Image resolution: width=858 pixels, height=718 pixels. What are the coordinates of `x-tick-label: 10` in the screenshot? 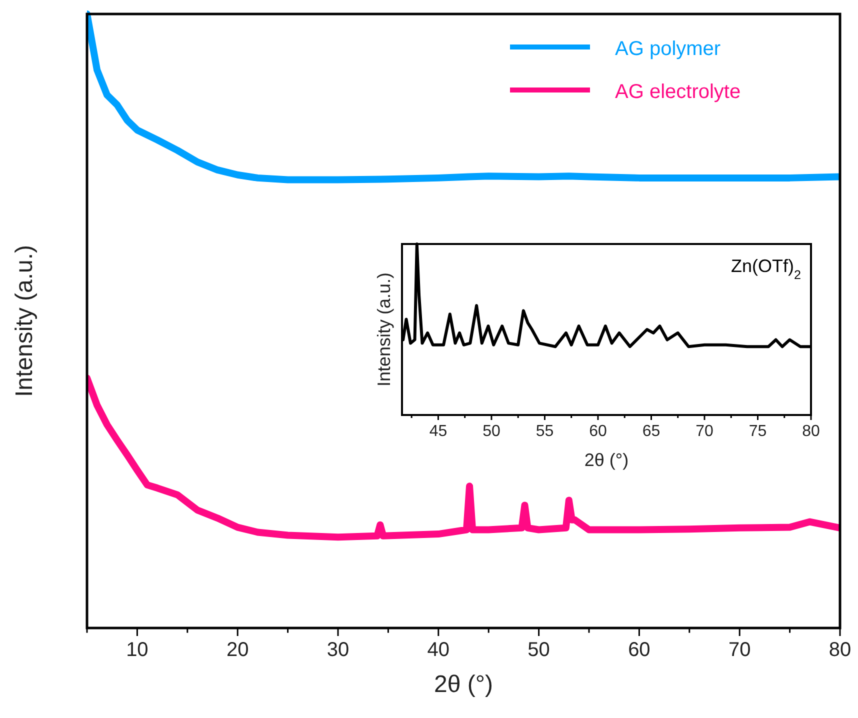 It's located at (137, 650).